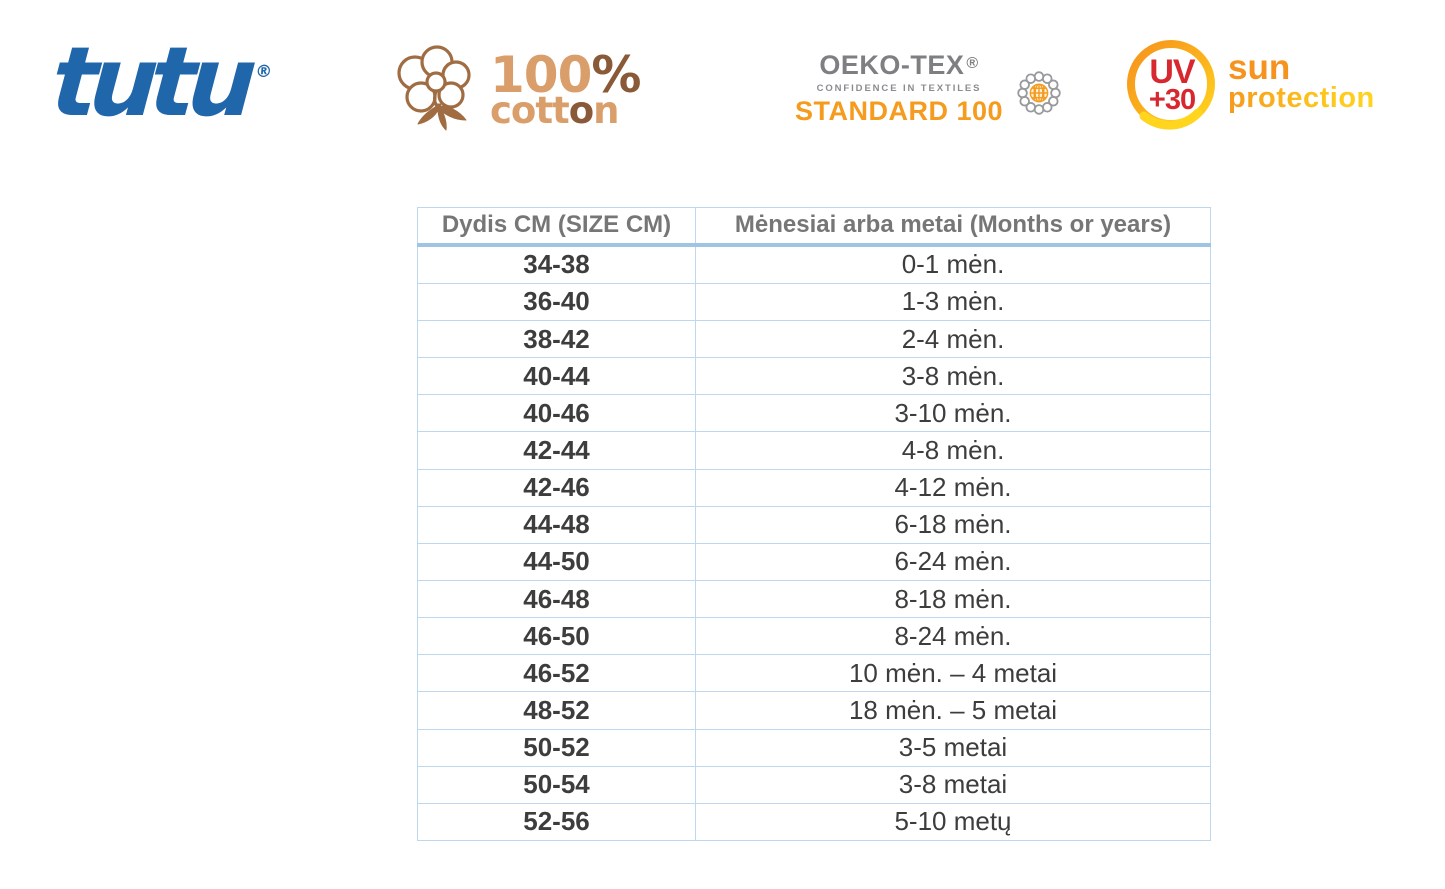 This screenshot has height=889, width=1445. I want to click on size-cell: 44-48, so click(556, 524).